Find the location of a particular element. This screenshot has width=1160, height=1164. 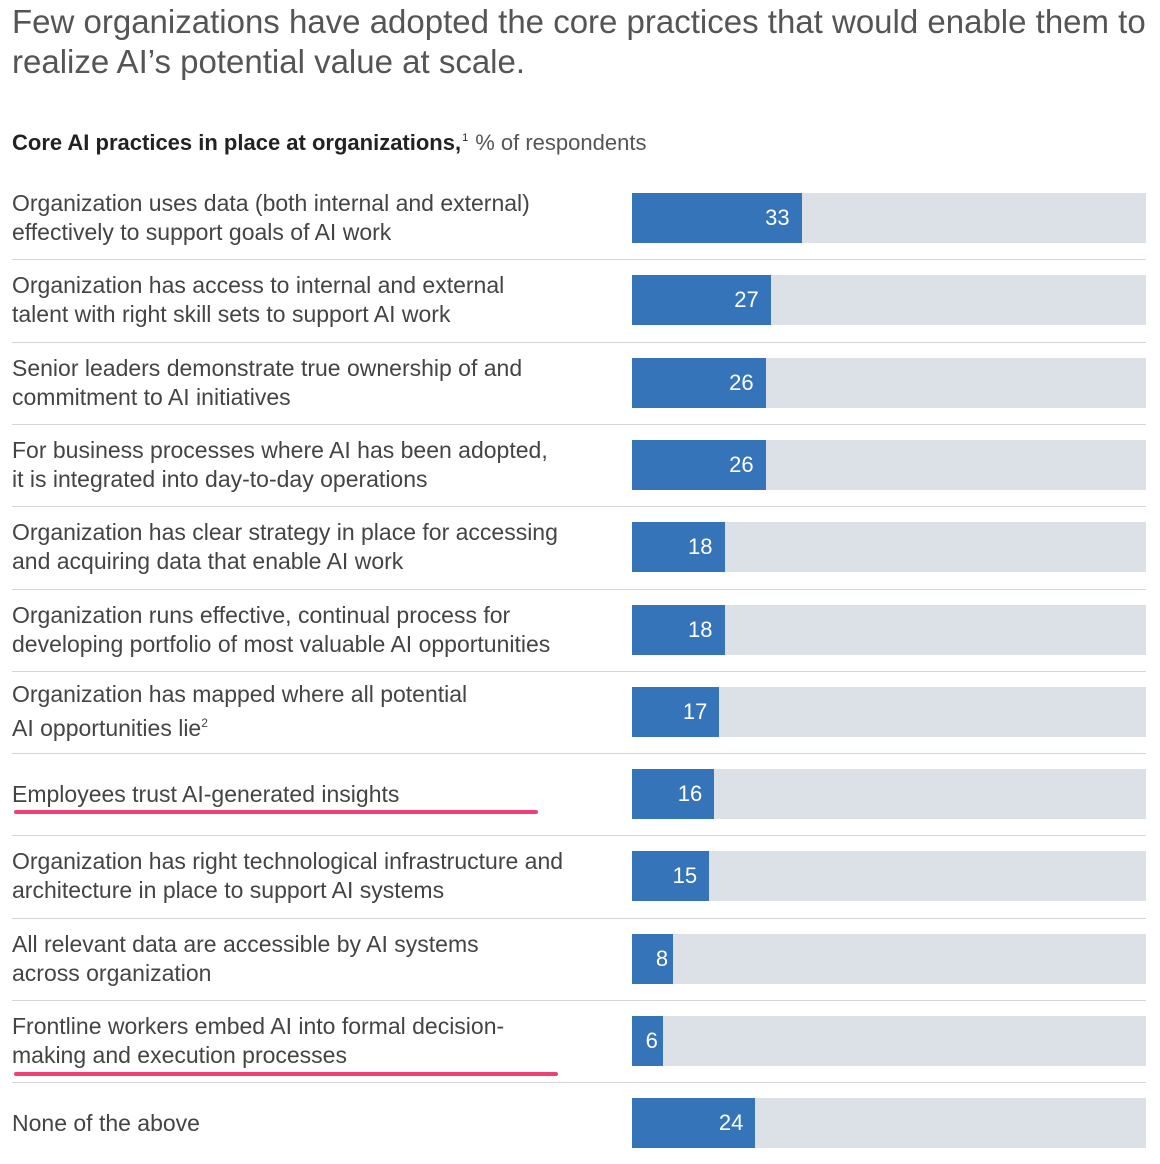

bar: 17 is located at coordinates (676, 711).